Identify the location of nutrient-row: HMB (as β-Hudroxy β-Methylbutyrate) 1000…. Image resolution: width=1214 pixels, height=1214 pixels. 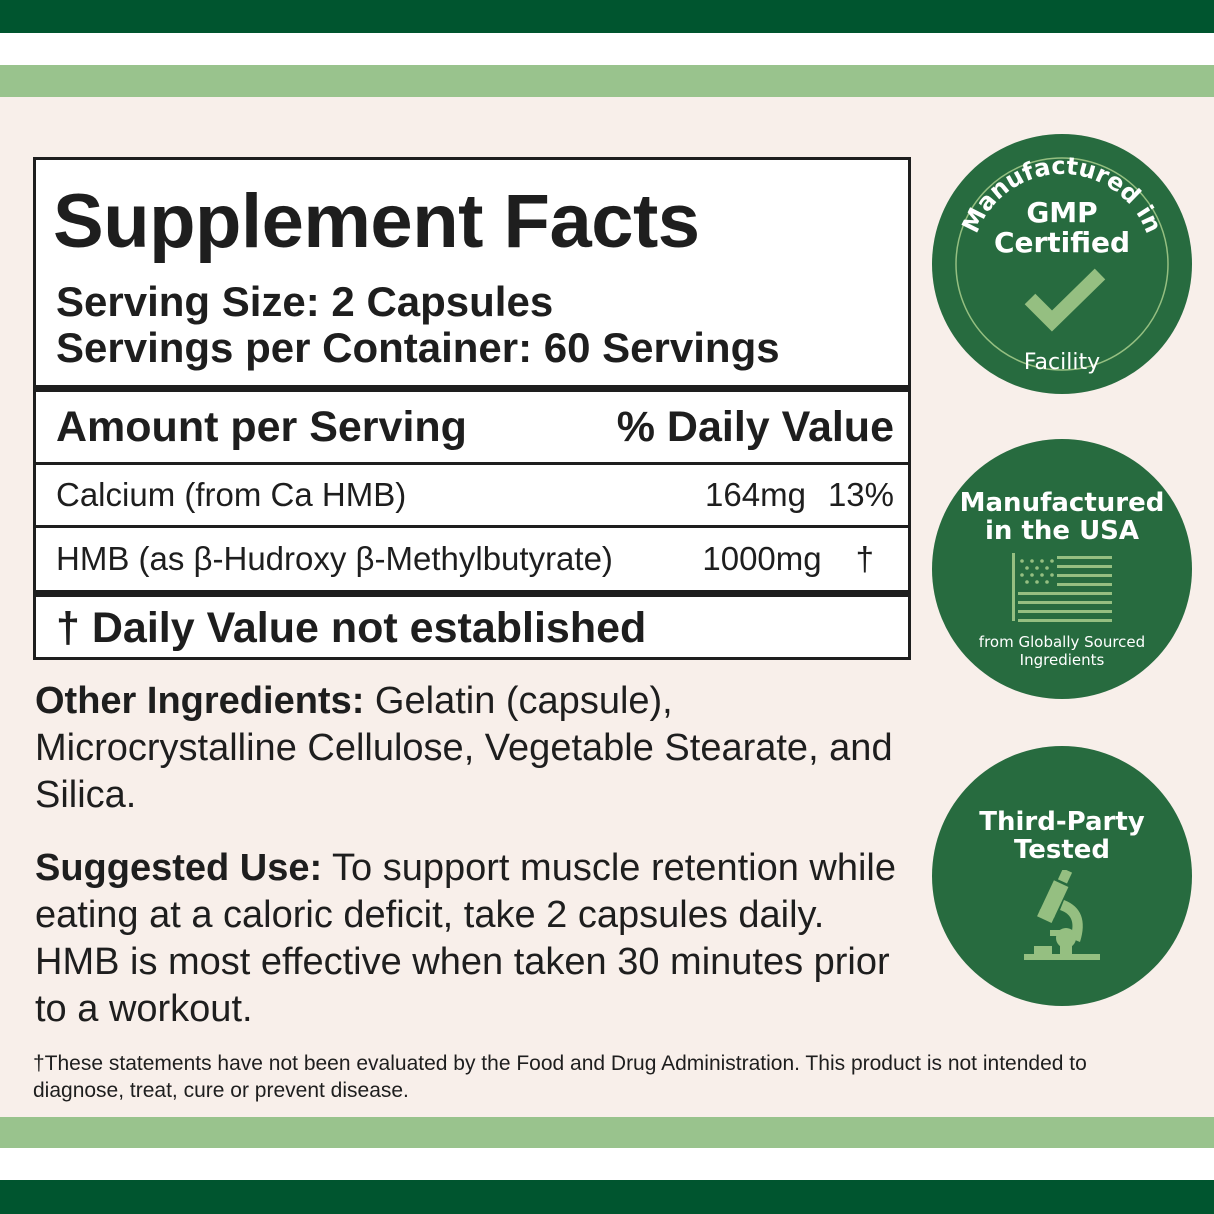
(475, 559).